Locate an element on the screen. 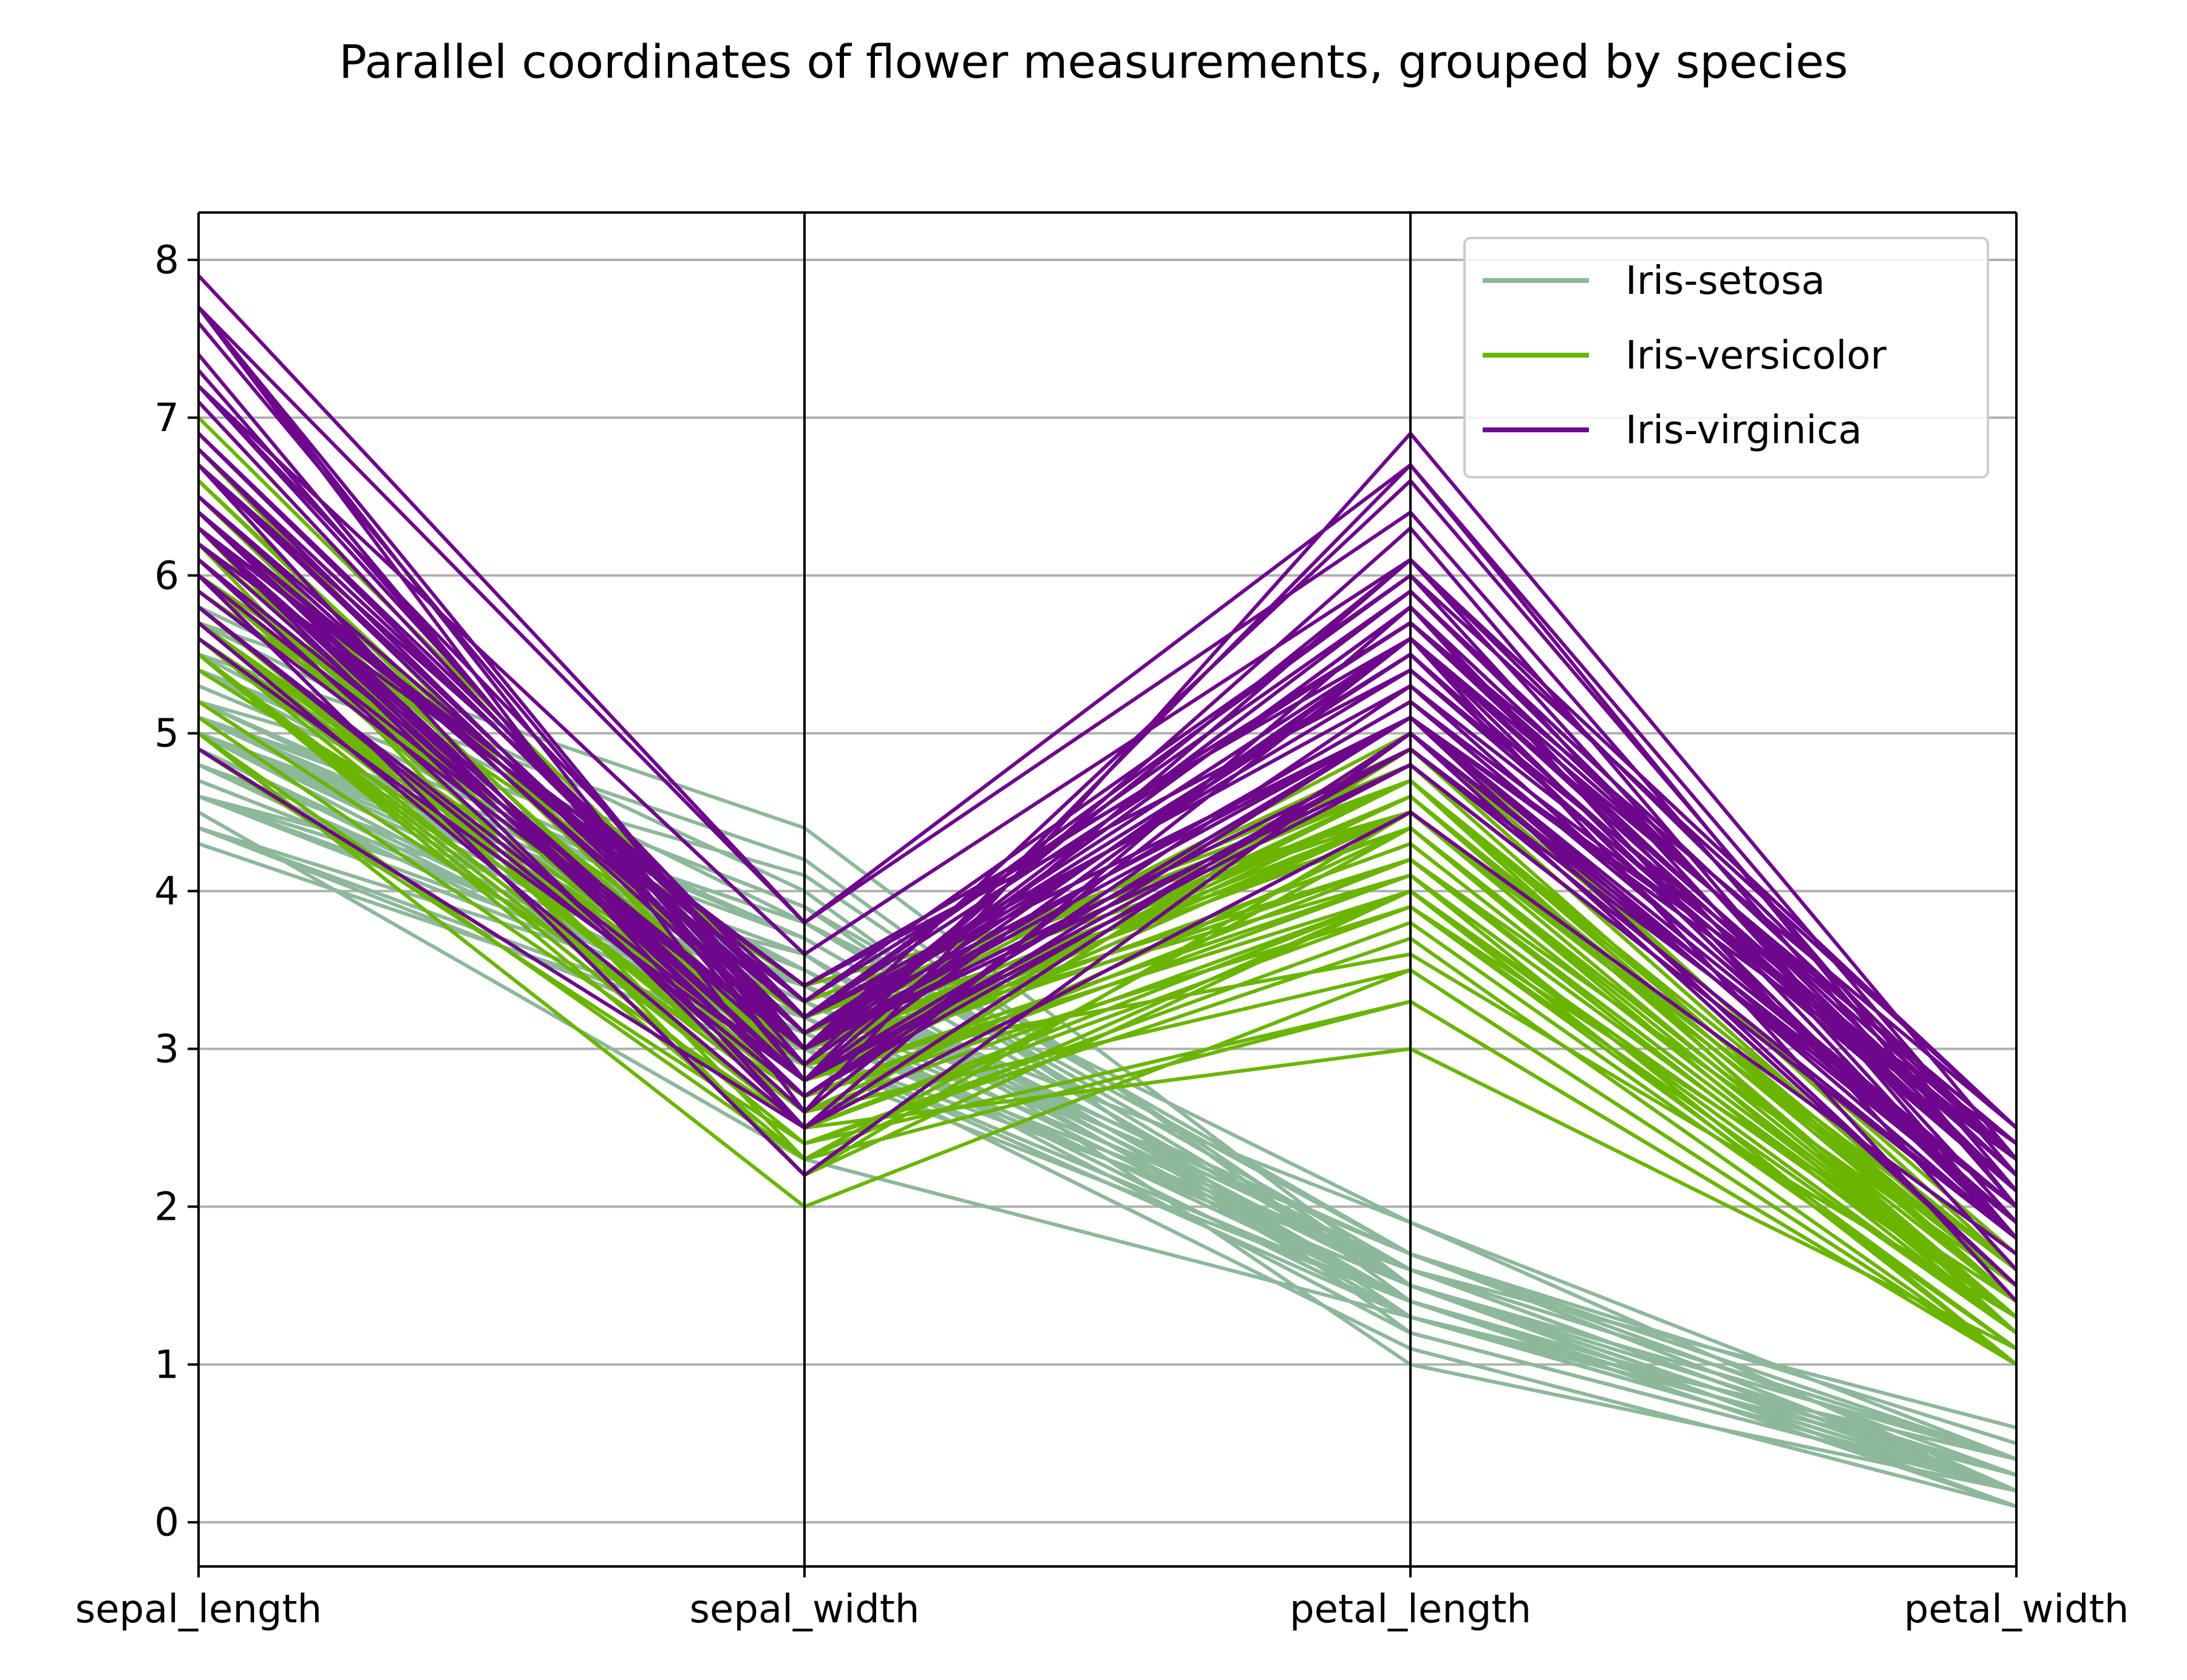 This screenshot has width=2187, height=1680. y-ticks: 0 1 2 3 4 5 6 7 8 is located at coordinates (177, 891).